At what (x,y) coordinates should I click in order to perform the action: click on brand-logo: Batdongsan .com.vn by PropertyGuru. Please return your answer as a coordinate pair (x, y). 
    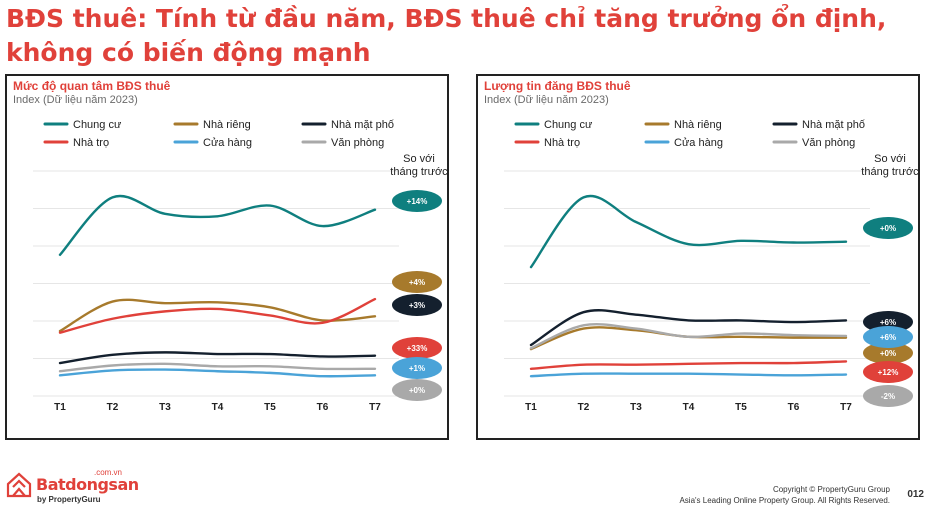
    Looking at the image, I should click on (76, 488).